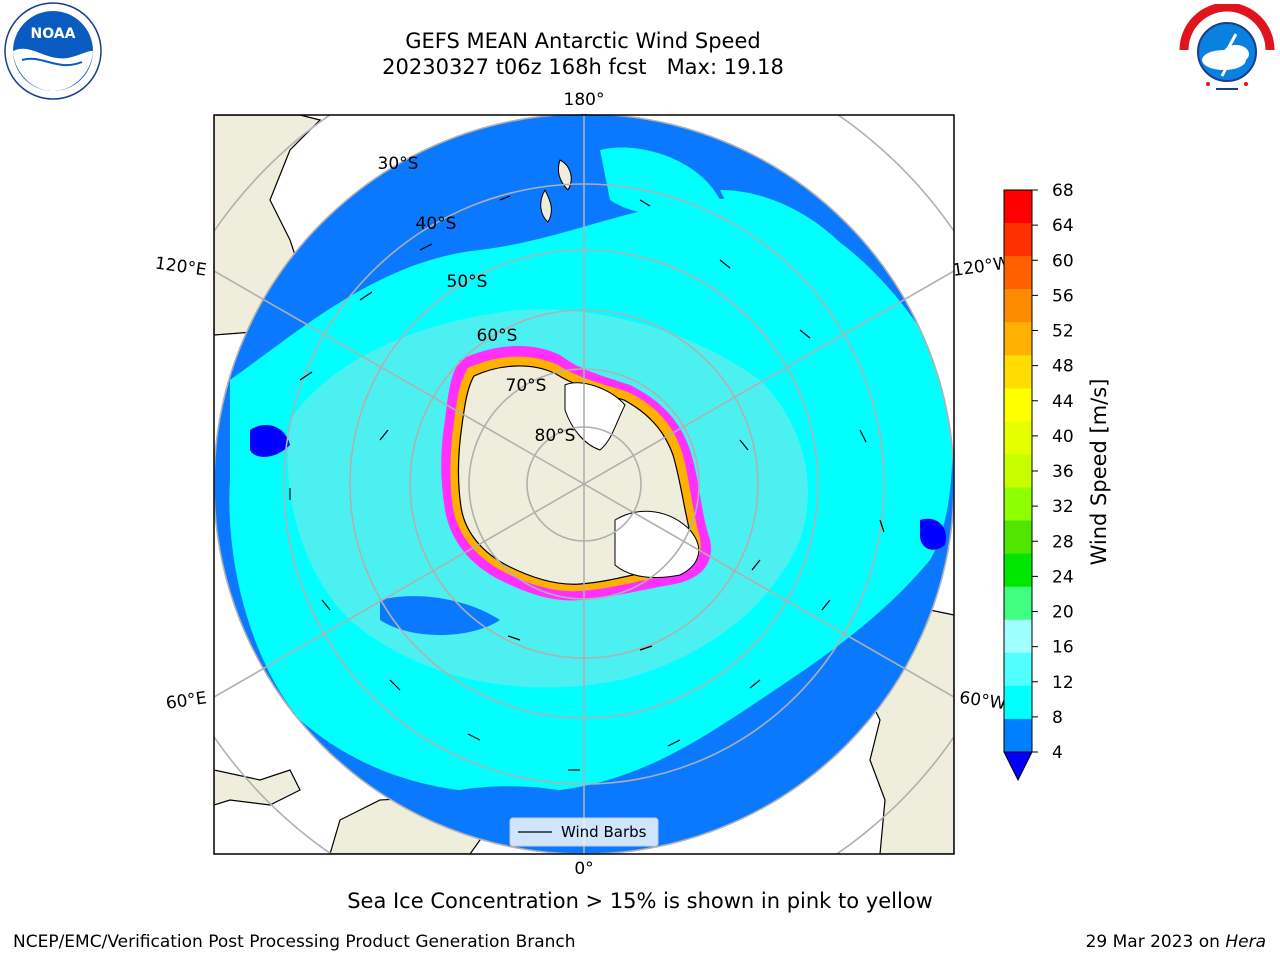  Describe the element at coordinates (583, 67) in the screenshot. I see `chart-subtitle: 20230327 t06z 168h fcst Max: 19.18` at that location.